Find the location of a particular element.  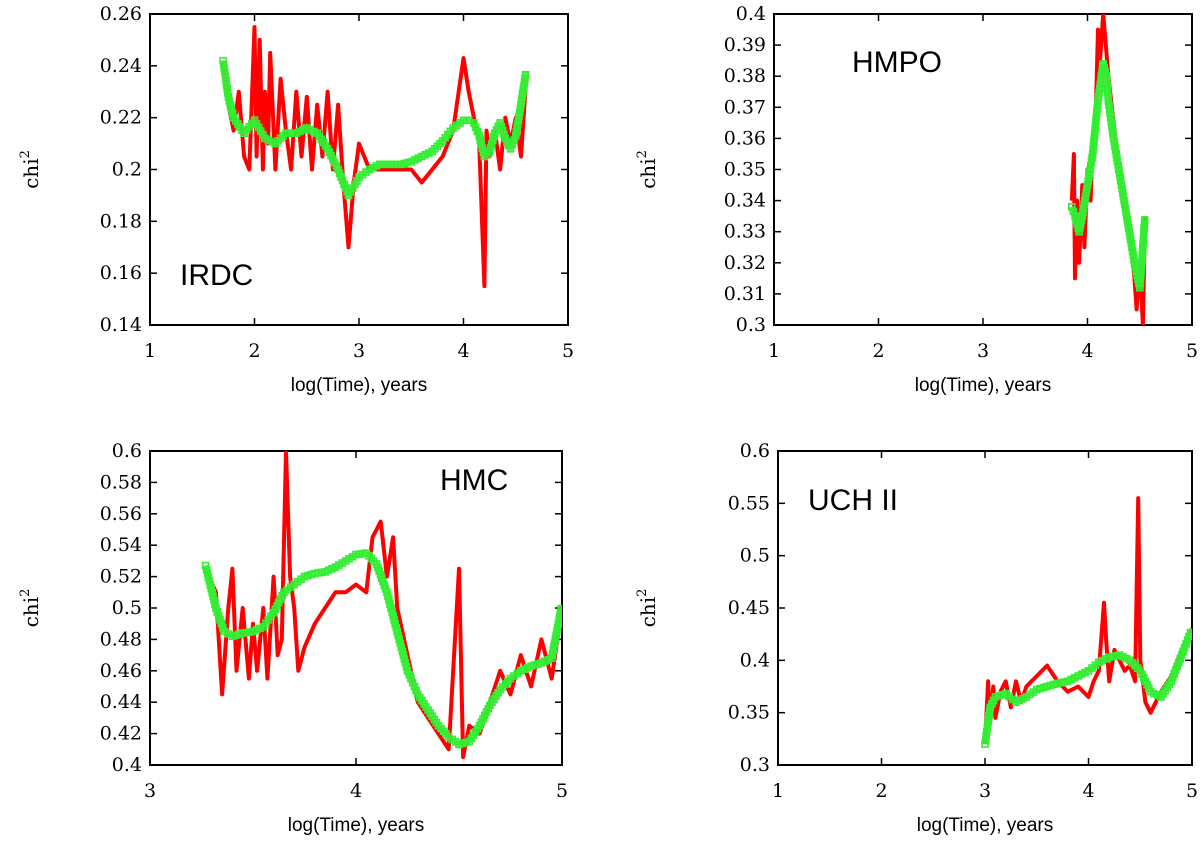

x-tick-label: 4 is located at coordinates (463, 351).